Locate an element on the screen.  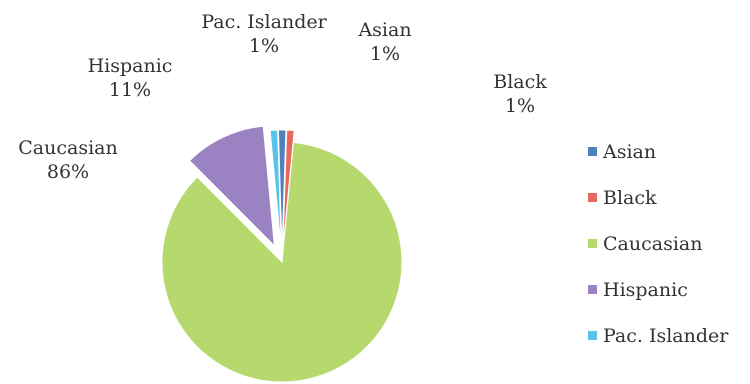
slice-label-black-value: 1% is located at coordinates (520, 106).